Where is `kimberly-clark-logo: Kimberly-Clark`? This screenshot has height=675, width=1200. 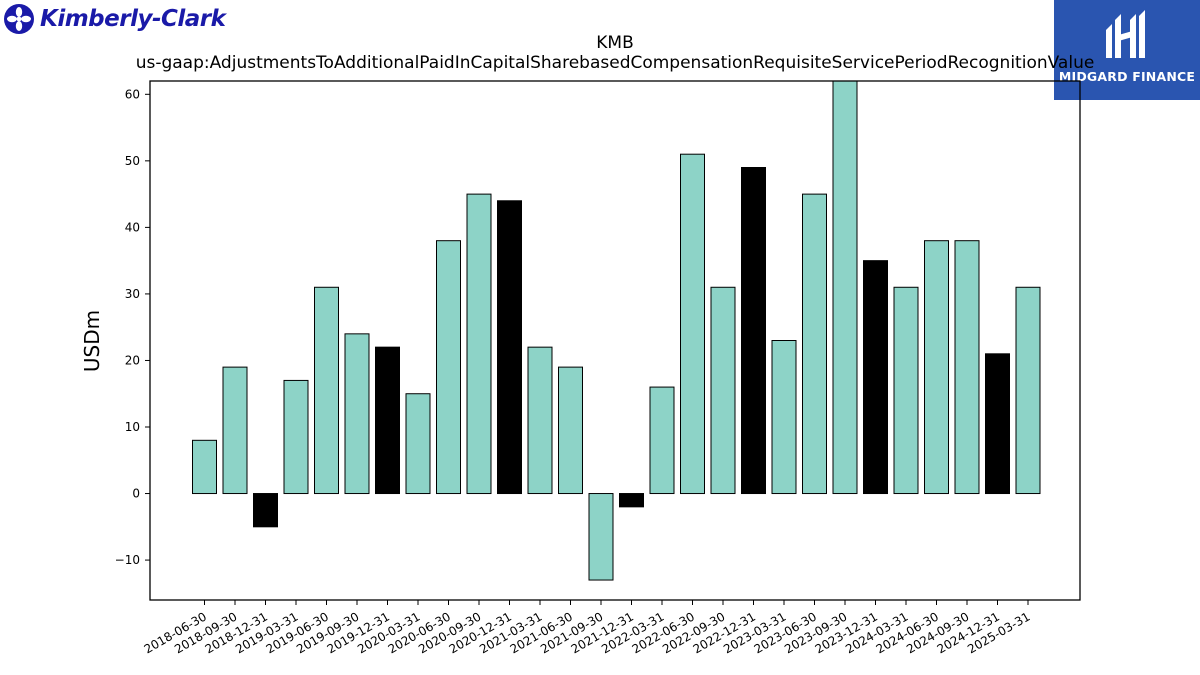
kimberly-clark-logo: Kimberly-Clark is located at coordinates (115, 19).